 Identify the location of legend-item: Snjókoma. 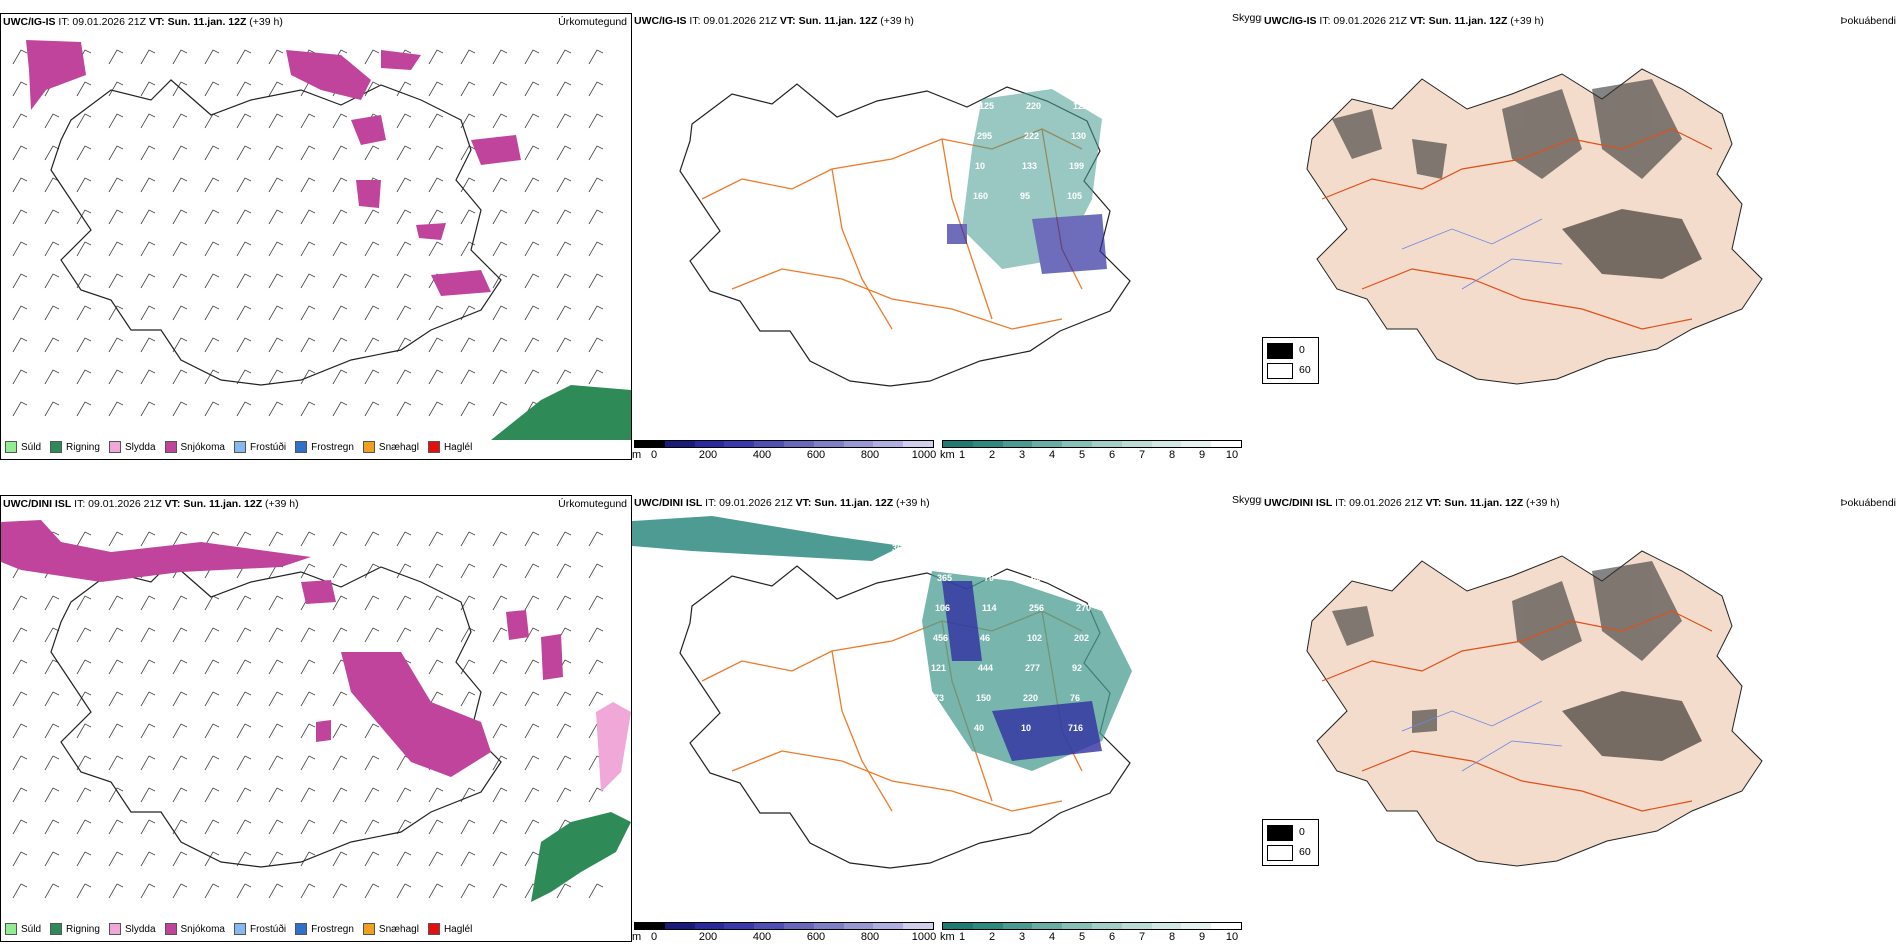
(194, 929).